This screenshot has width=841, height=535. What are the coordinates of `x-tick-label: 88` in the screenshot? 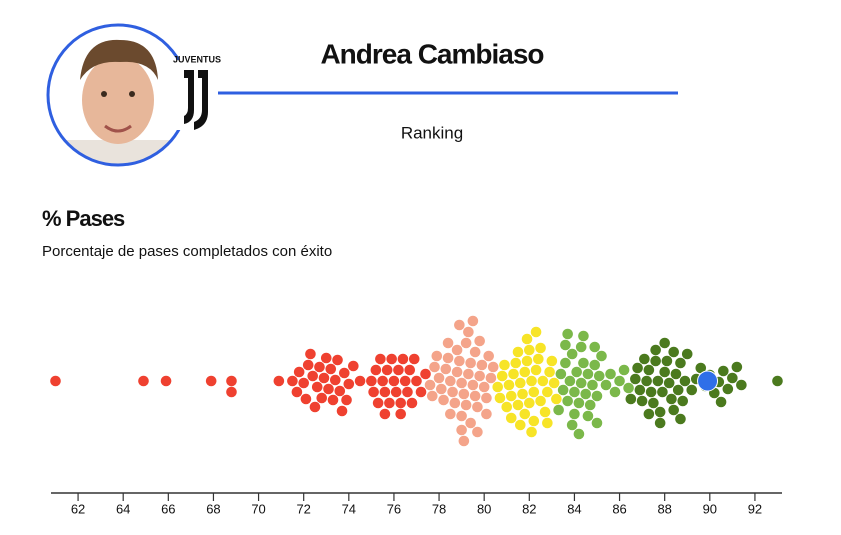 It's located at (664, 508).